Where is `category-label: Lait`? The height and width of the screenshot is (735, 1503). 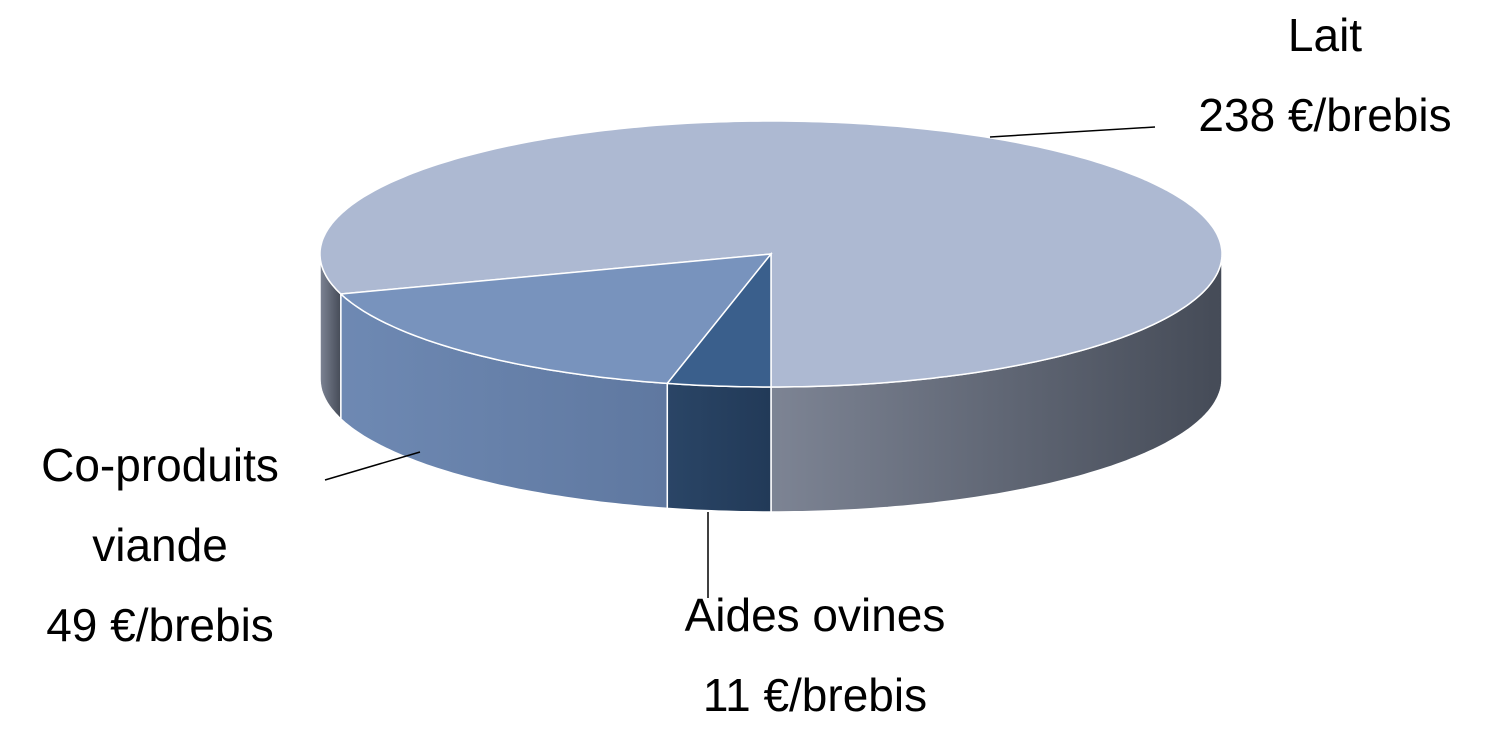 category-label: Lait is located at coordinates (1325, 35).